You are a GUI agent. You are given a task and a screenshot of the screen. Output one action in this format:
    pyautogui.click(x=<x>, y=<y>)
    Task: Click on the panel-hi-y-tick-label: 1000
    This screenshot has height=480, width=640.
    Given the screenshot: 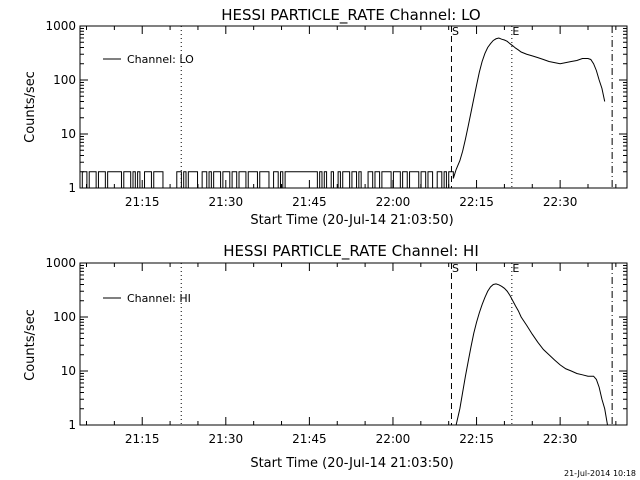 What is the action you would take?
    pyautogui.click(x=60, y=263)
    